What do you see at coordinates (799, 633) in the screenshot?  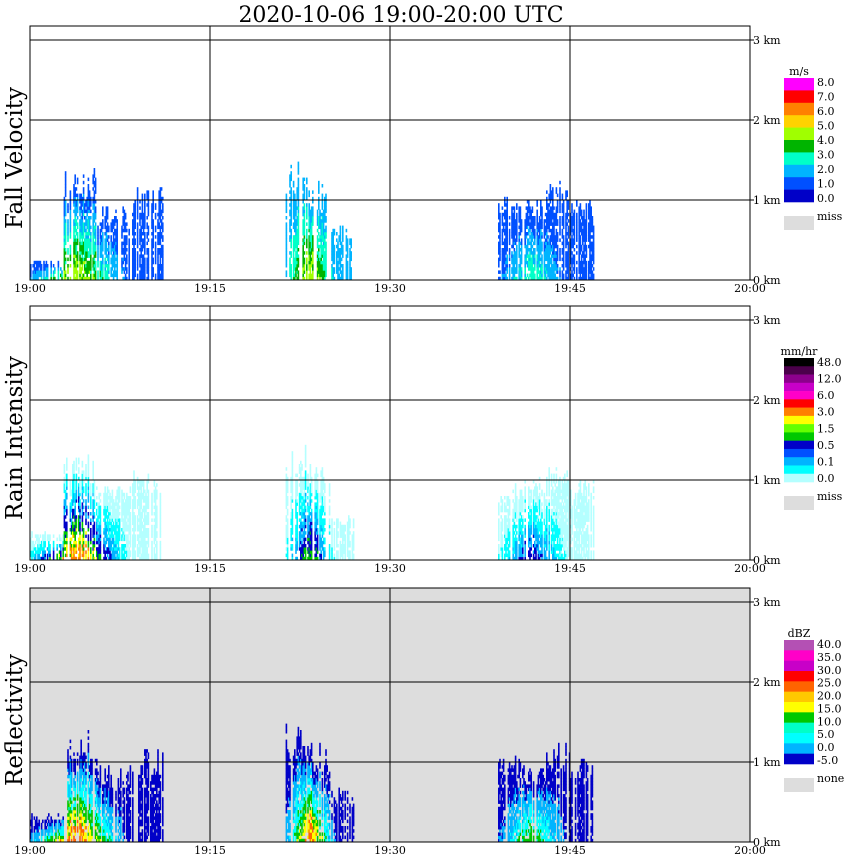 I see `colorbar-unit: dBZ` at bounding box center [799, 633].